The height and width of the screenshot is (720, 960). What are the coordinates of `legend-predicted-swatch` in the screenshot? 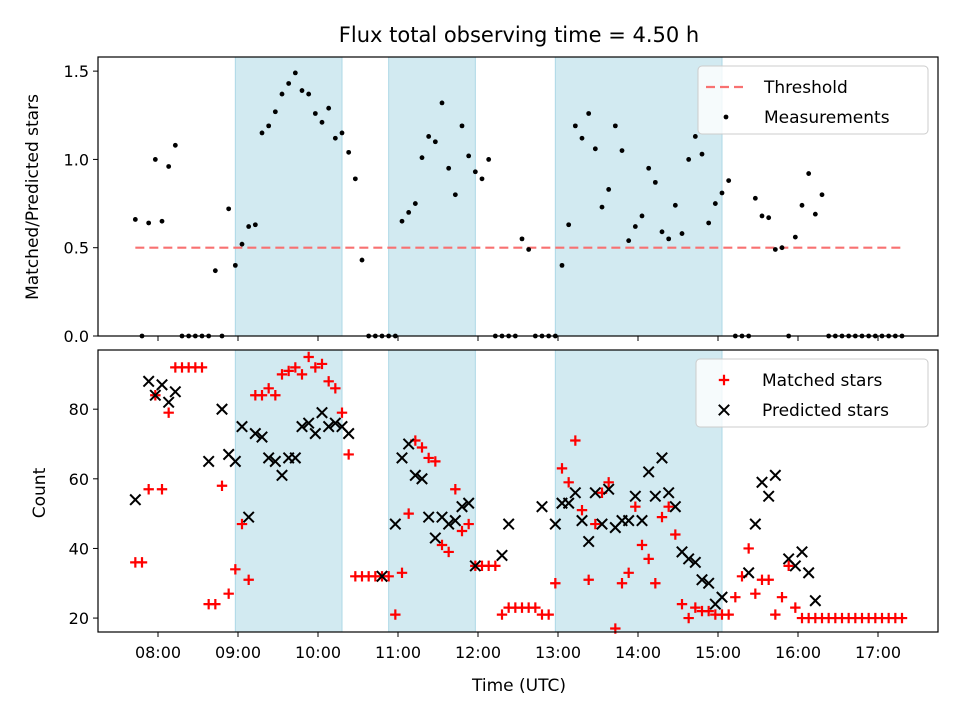 It's located at (724, 410).